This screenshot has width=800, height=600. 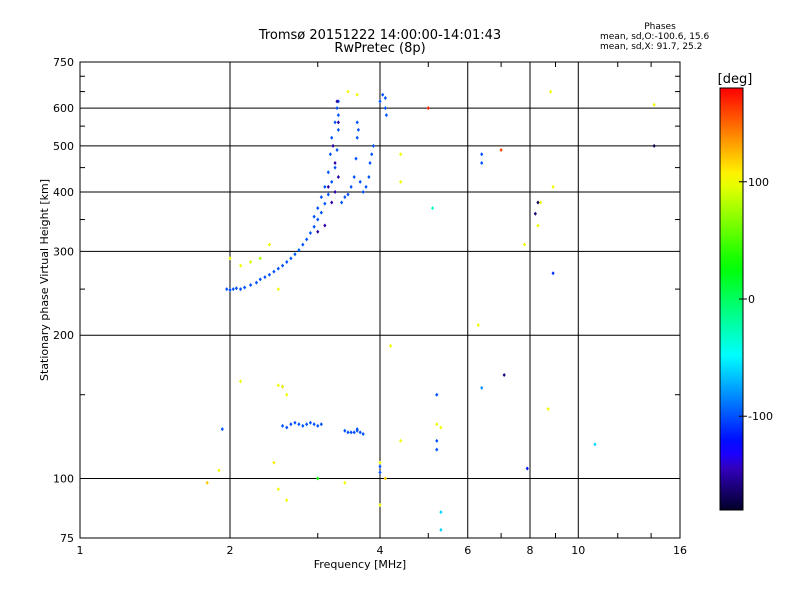 What do you see at coordinates (63, 335) in the screenshot?
I see `y-tick-label: 200` at bounding box center [63, 335].